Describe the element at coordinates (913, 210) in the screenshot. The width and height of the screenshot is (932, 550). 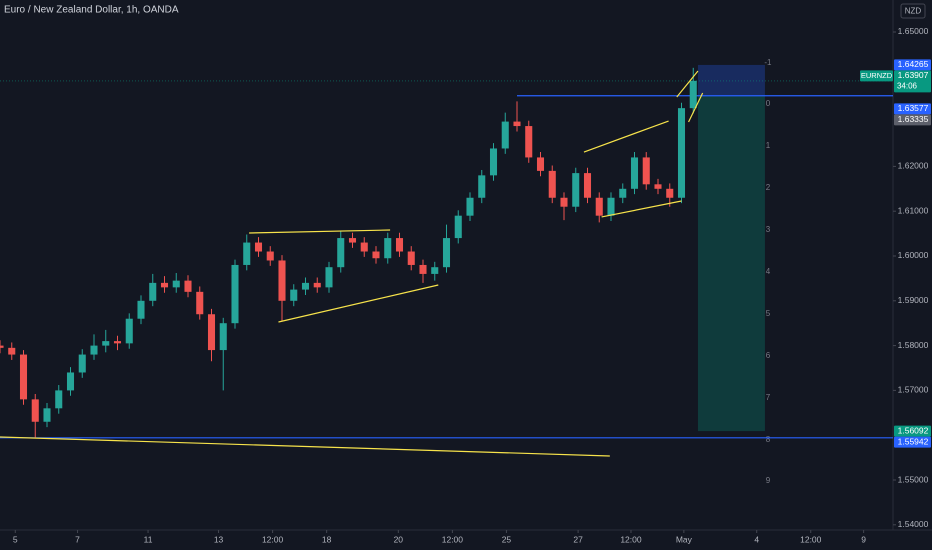
I see `y-tick-label: 1.61000` at that location.